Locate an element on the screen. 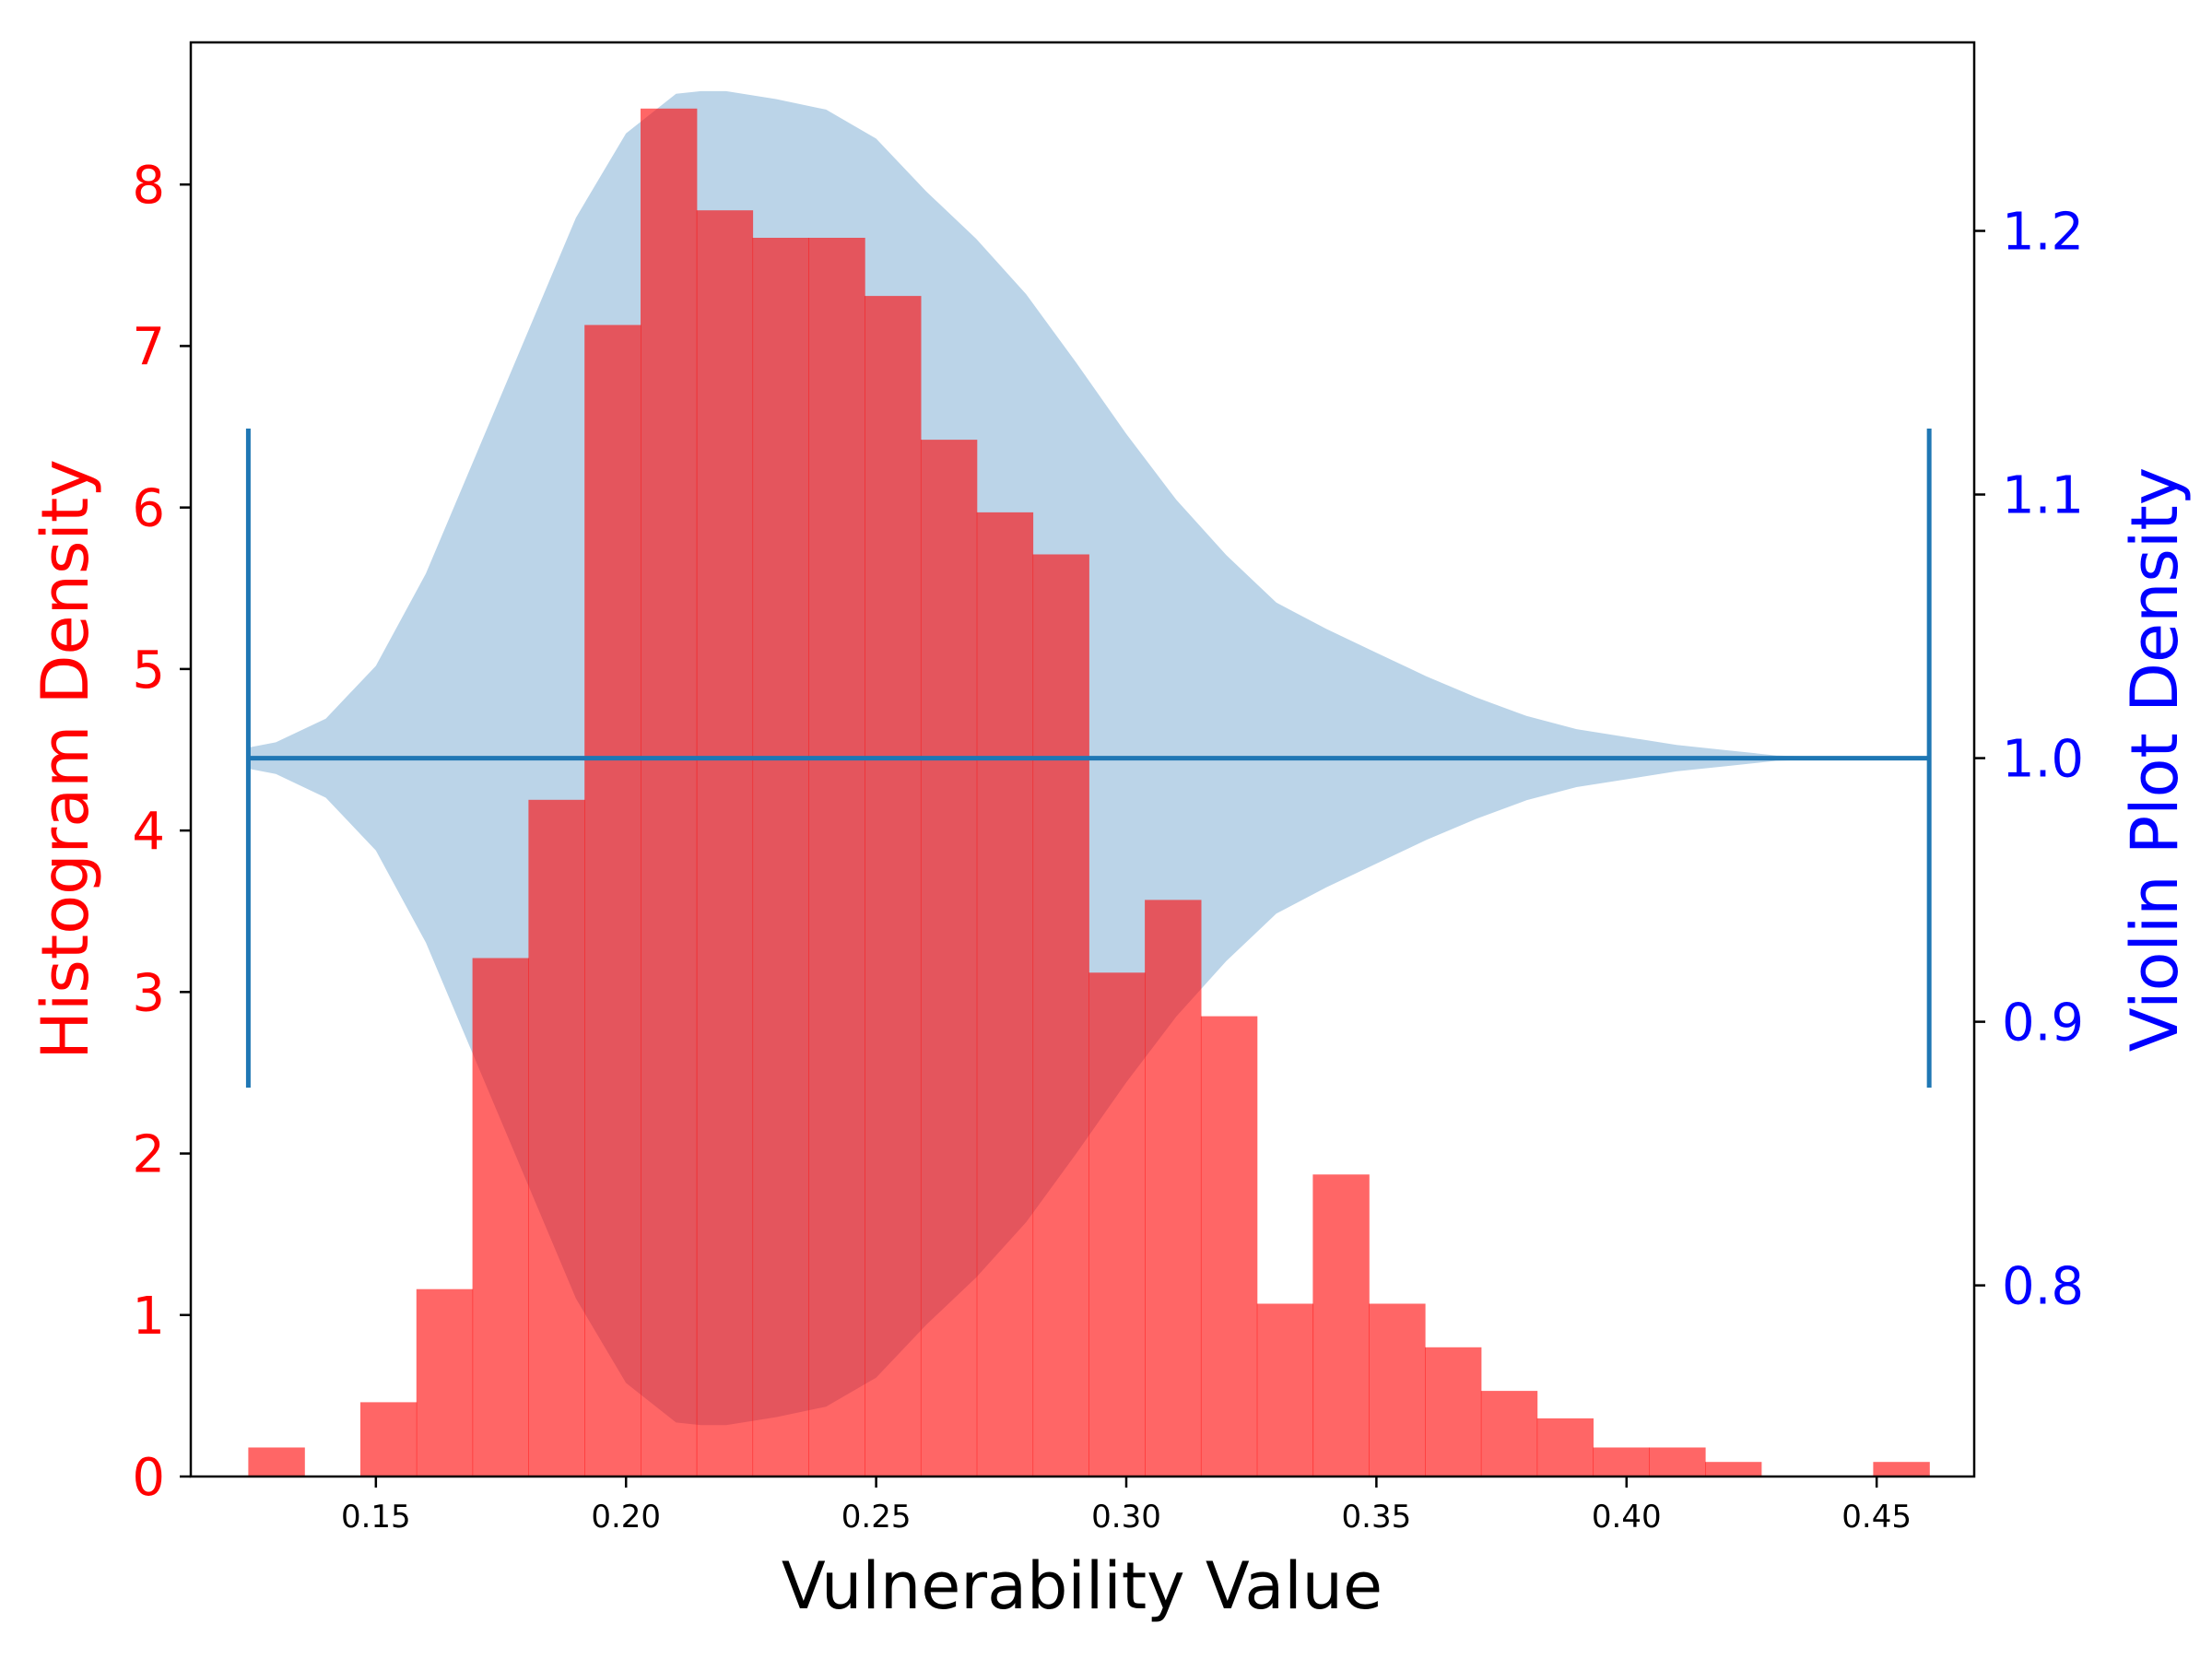  left-tick-label: 5 is located at coordinates (148, 670).